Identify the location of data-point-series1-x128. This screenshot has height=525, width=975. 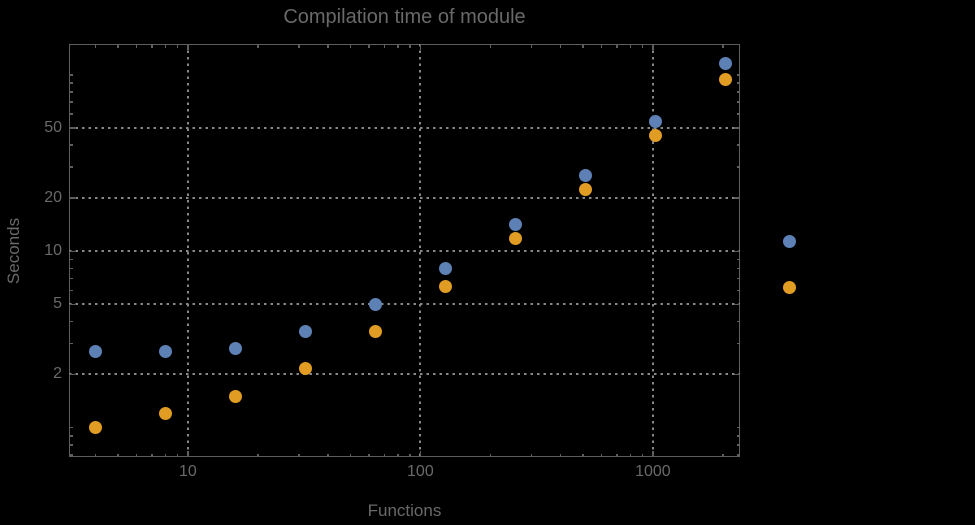
(445, 268).